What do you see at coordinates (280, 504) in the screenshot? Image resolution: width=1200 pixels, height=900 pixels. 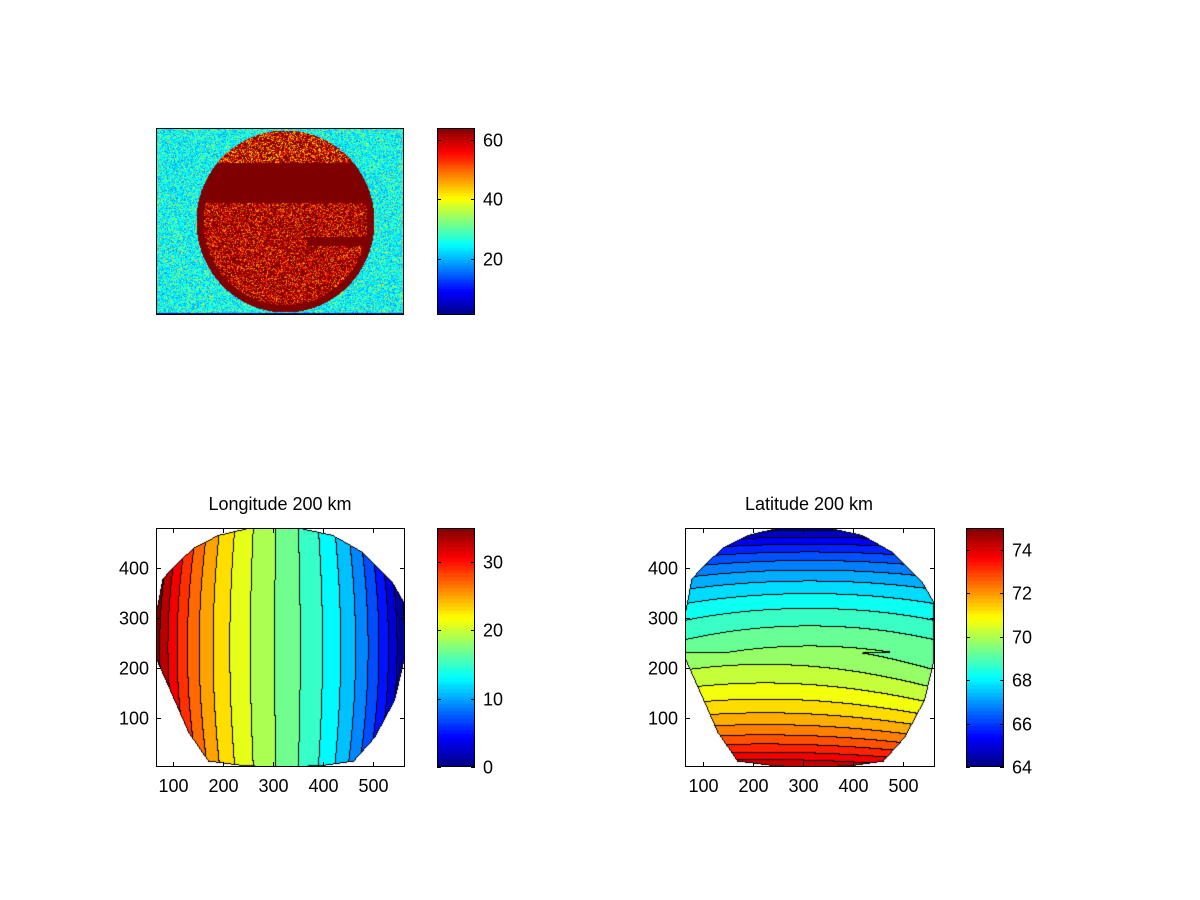 I see `longitude-title: Longitude 200 km` at bounding box center [280, 504].